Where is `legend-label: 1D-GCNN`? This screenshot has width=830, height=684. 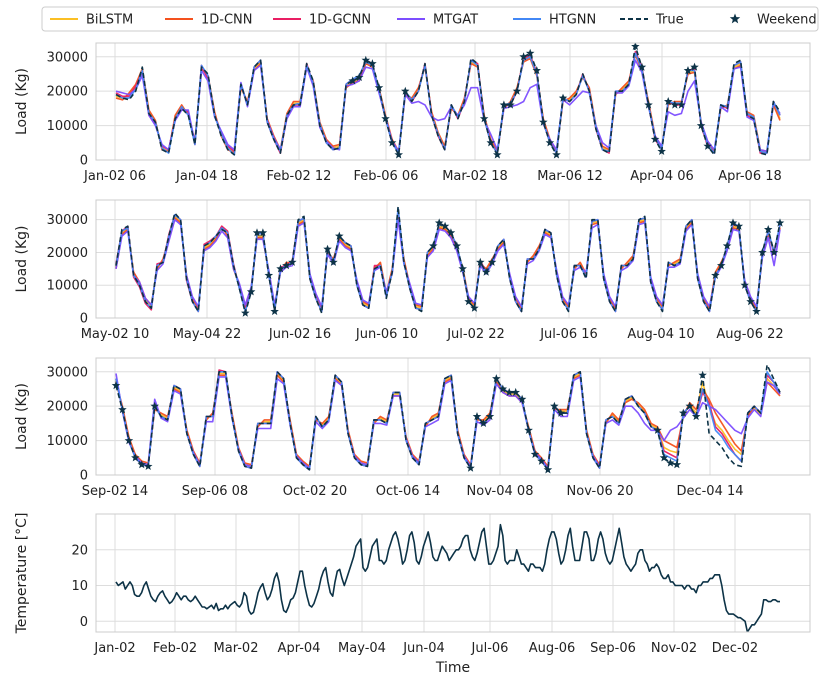
legend-label: 1D-GCNN is located at coordinates (340, 20).